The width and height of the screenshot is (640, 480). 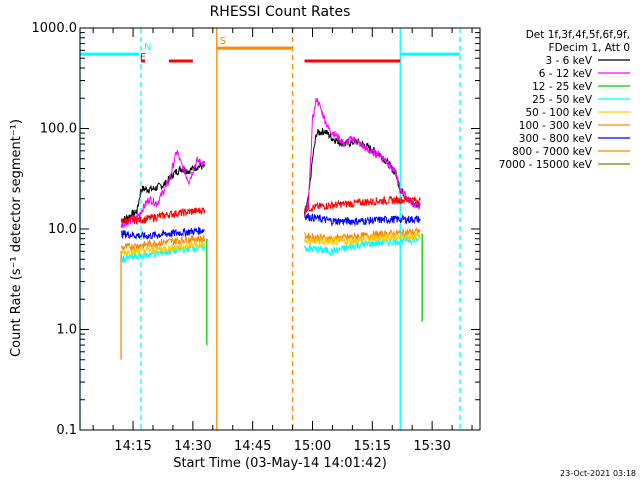 What do you see at coordinates (568, 61) in the screenshot?
I see `legend-entry-label: 3 - 6 keV` at bounding box center [568, 61].